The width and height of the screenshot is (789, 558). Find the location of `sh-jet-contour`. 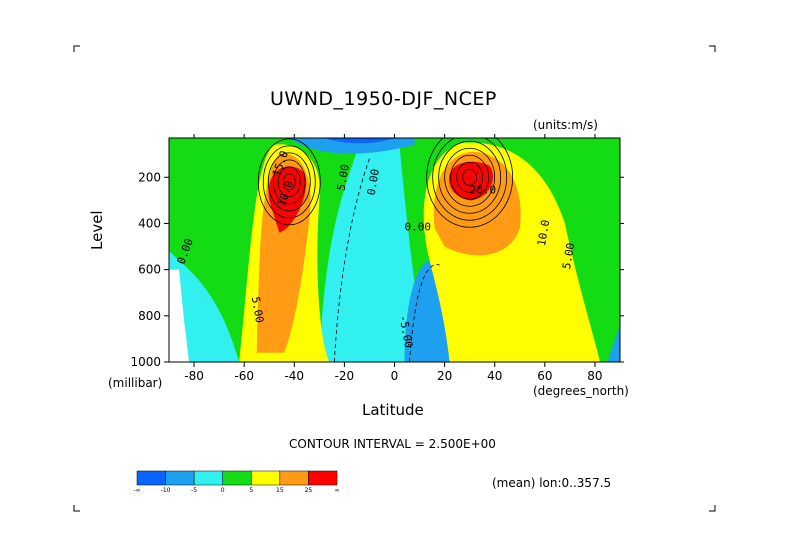

sh-jet-contour is located at coordinates (289, 182).